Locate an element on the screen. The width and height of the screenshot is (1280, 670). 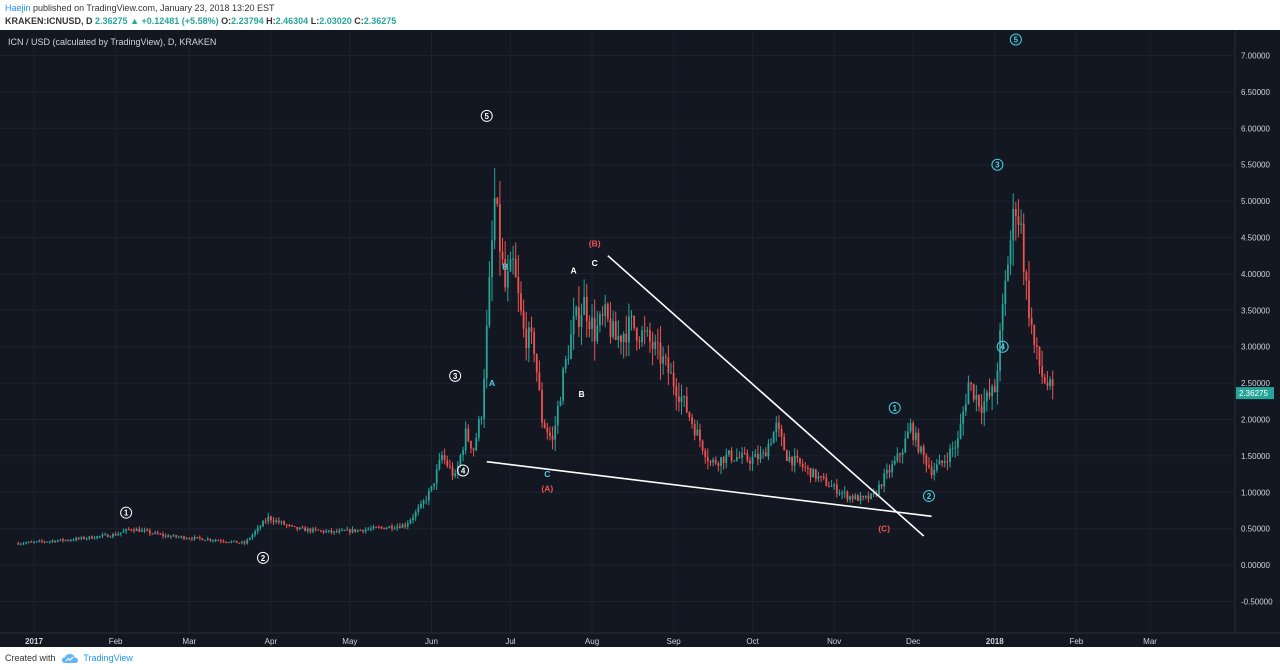
x-tick-label: Oct is located at coordinates (752, 641).